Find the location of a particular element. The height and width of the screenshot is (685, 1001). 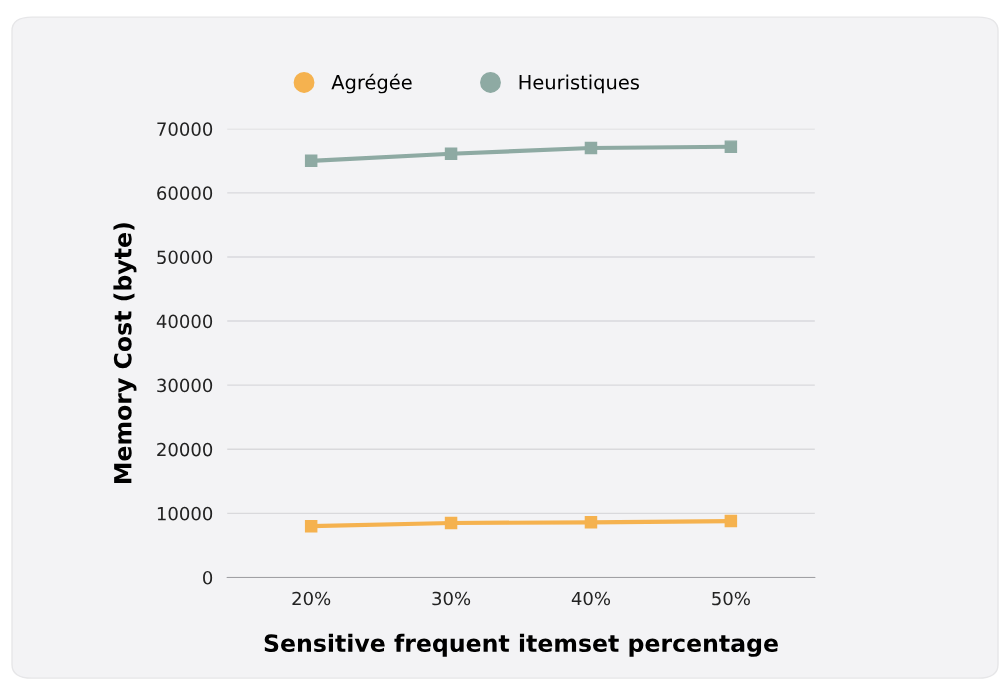

y-tick-label: 60000 is located at coordinates (185, 193).